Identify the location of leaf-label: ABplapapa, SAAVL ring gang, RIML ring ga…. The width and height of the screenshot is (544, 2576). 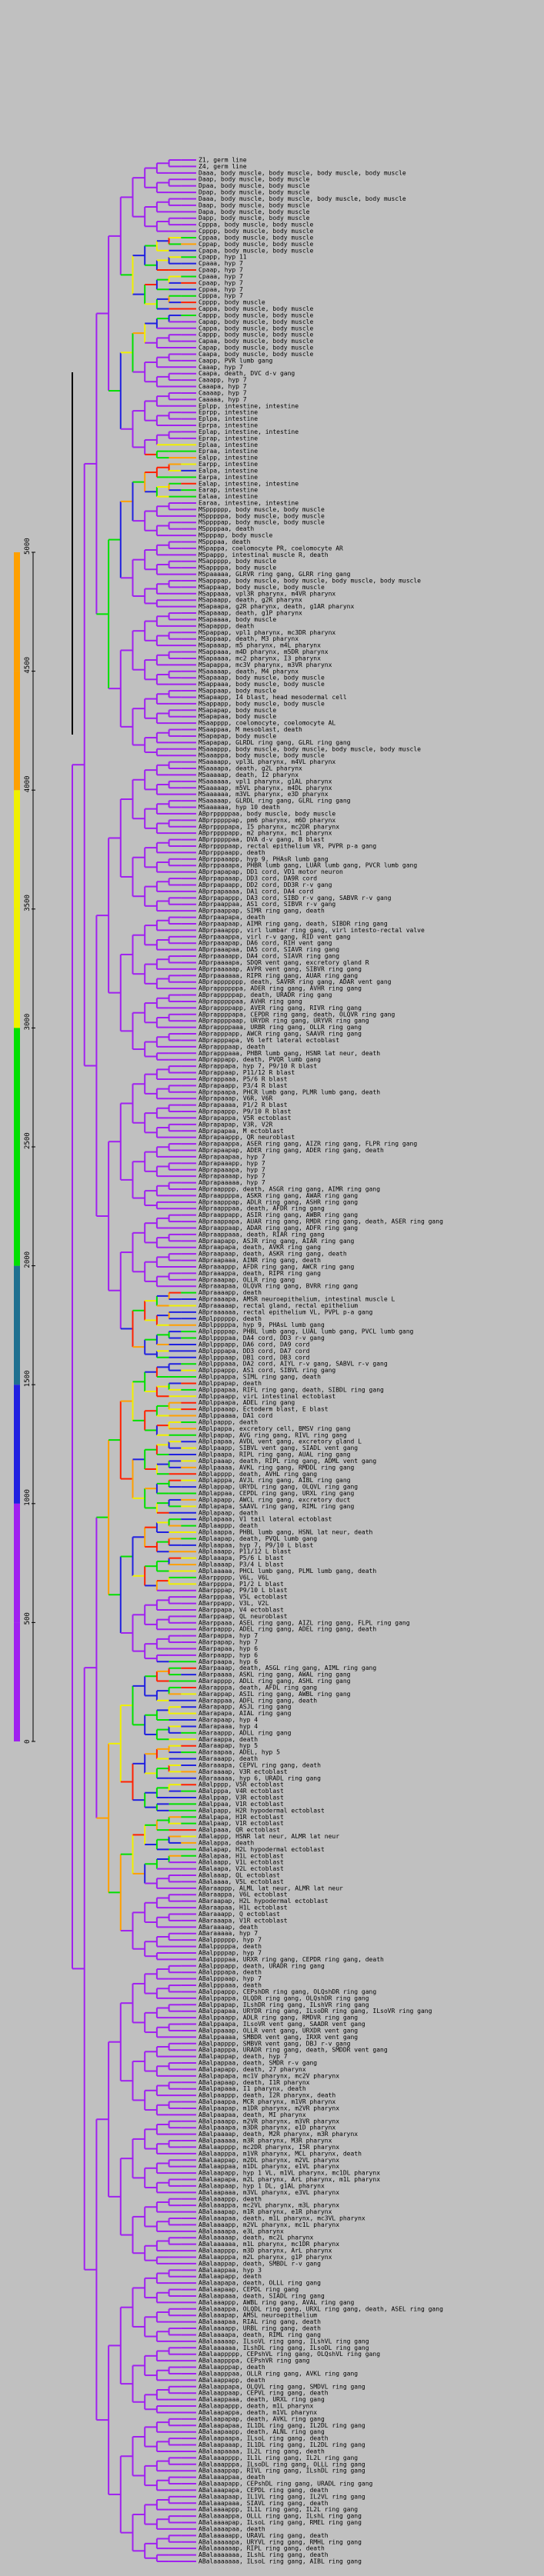
(276, 1506).